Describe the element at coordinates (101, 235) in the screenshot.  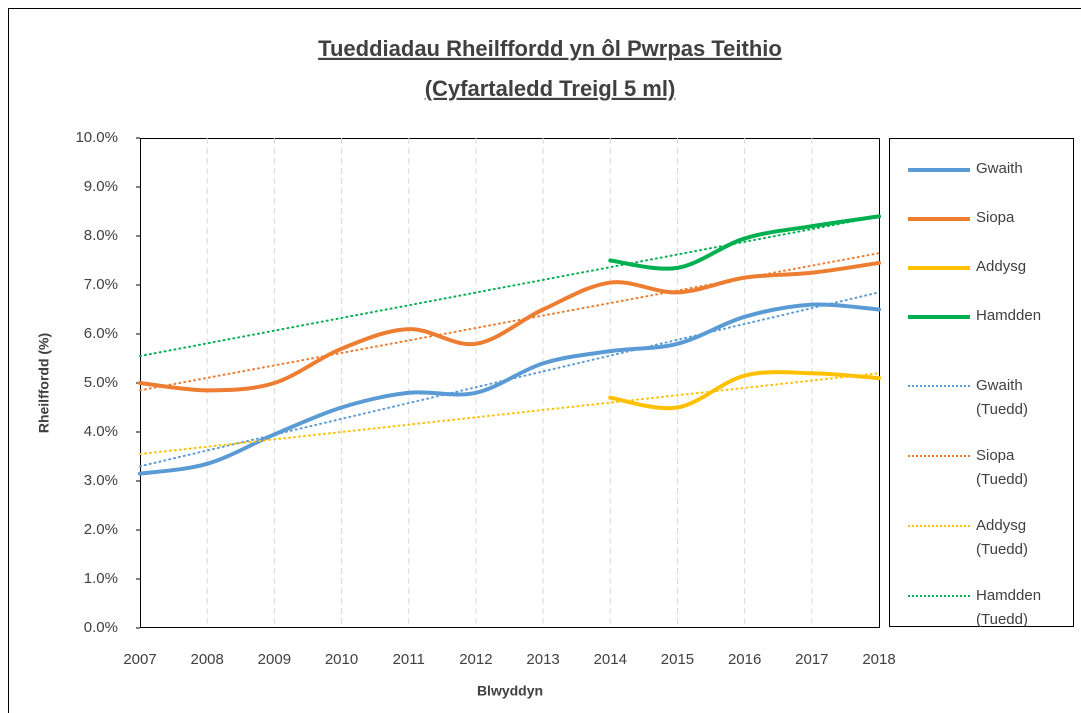
I see `y-tick-label: 8.0%` at that location.